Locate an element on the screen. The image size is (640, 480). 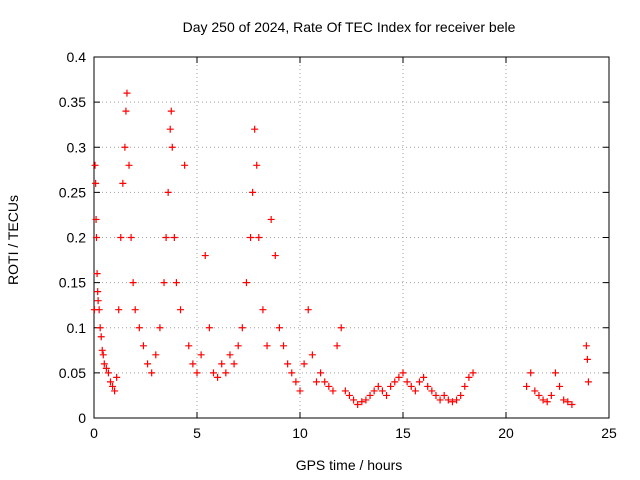
x-tick-label: 5 is located at coordinates (197, 433).